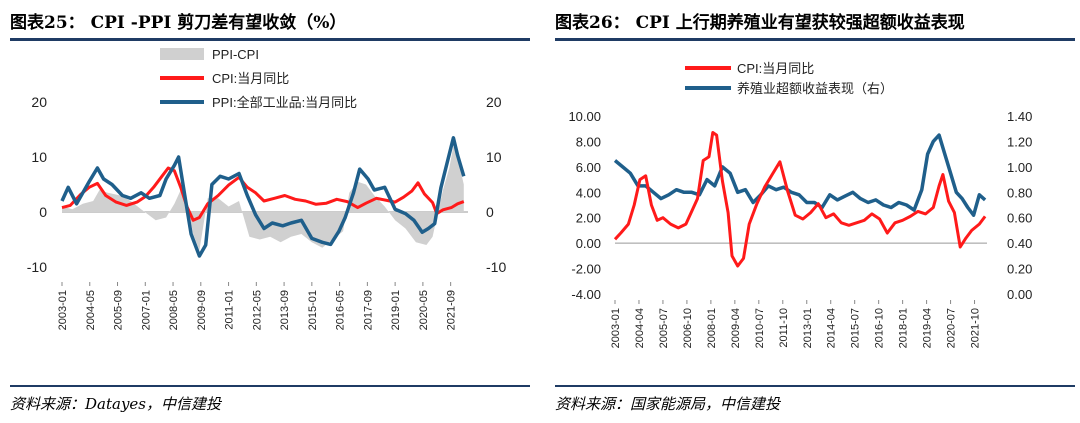  I want to click on x-tick-label: 2007-01, so click(146, 310).